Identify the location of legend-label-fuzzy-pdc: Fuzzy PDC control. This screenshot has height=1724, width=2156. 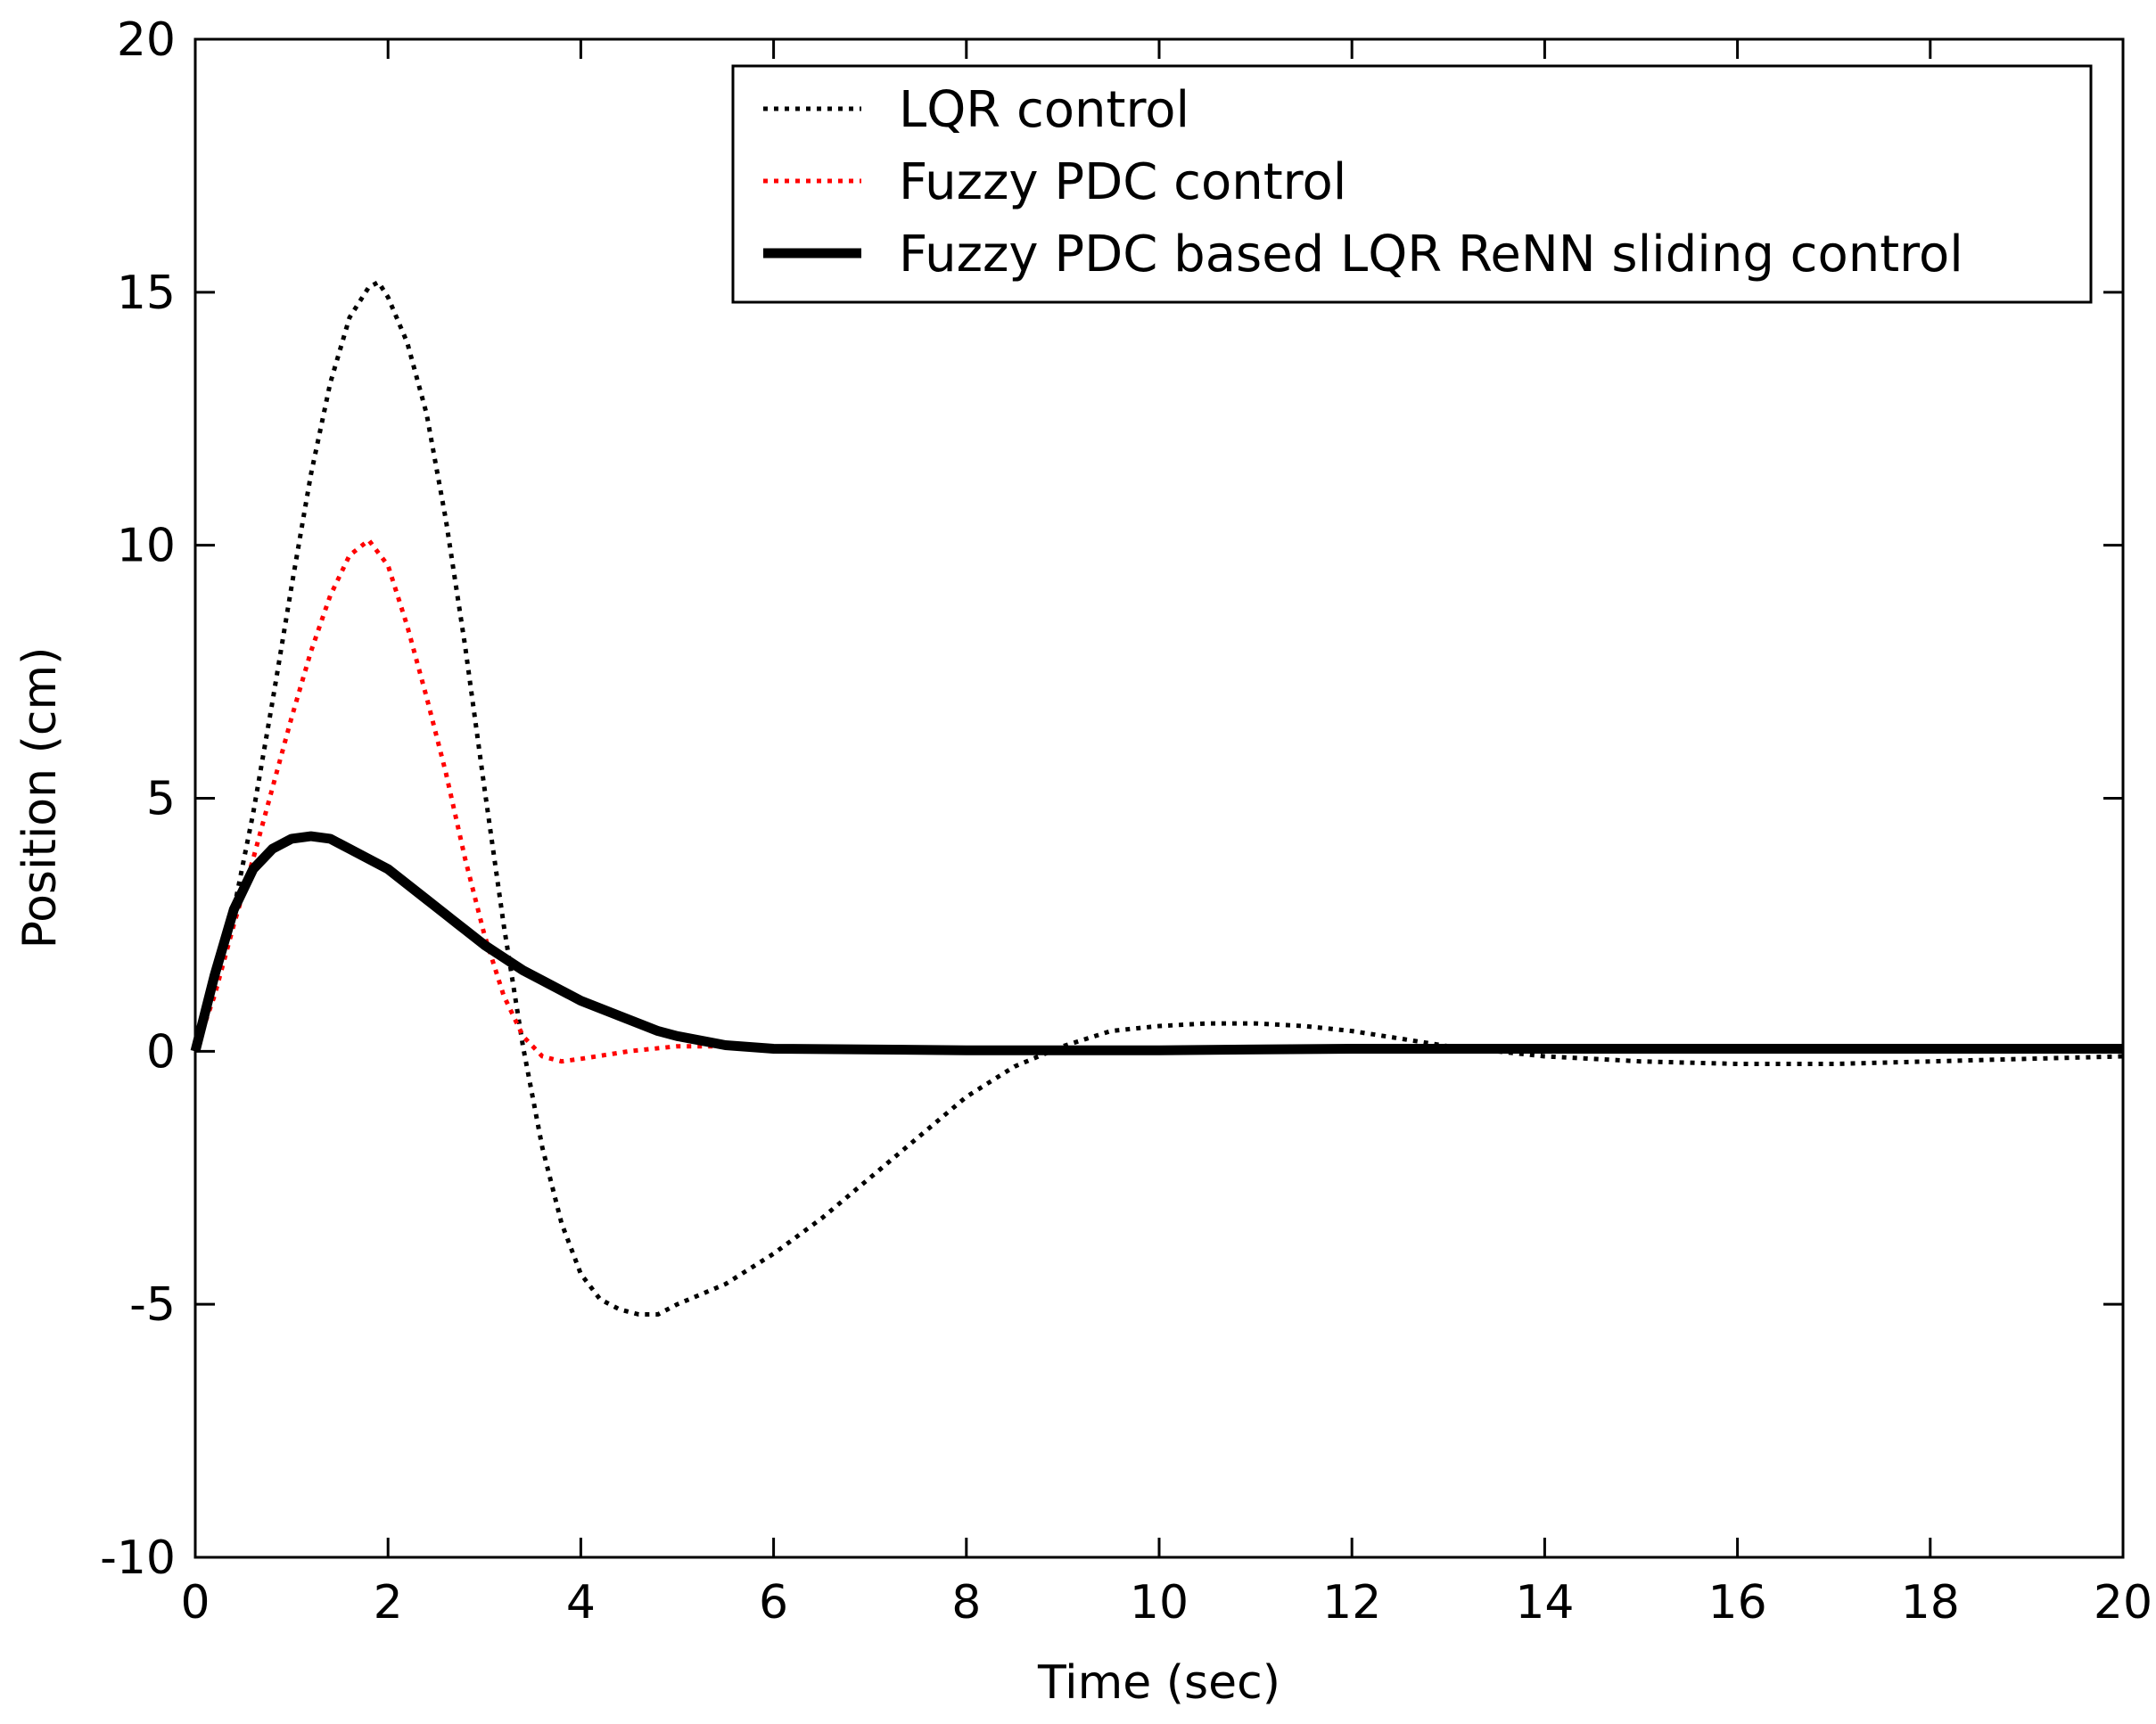
(1122, 182).